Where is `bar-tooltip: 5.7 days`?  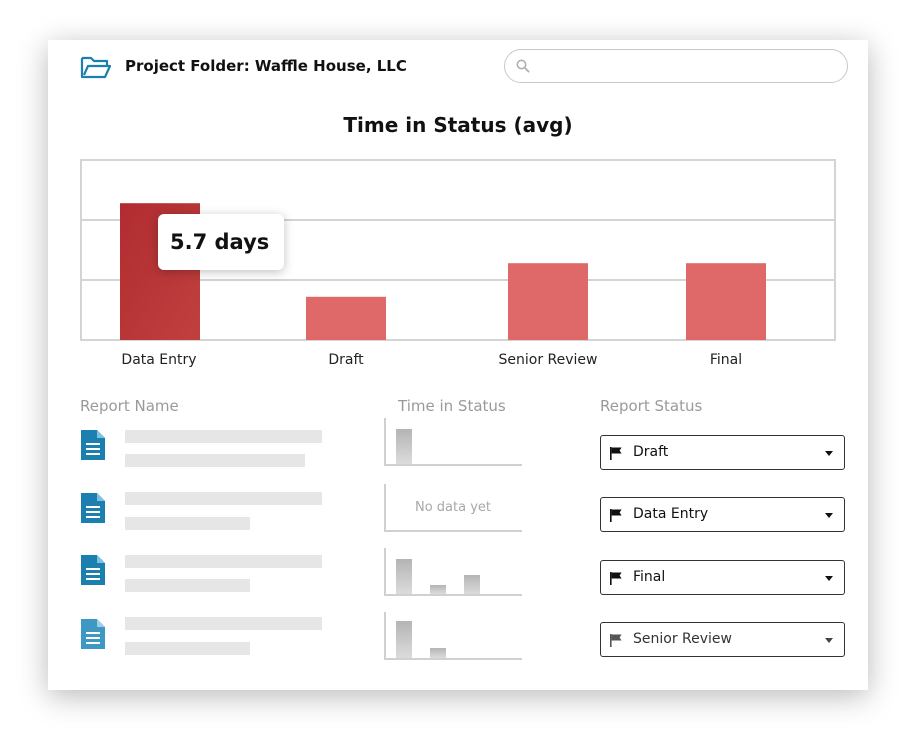
bar-tooltip: 5.7 days is located at coordinates (221, 242).